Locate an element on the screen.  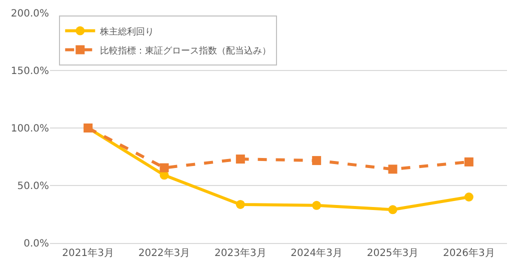
legend-label: 比較指標：東証グロース指数（配当込み） is located at coordinates (186, 50).